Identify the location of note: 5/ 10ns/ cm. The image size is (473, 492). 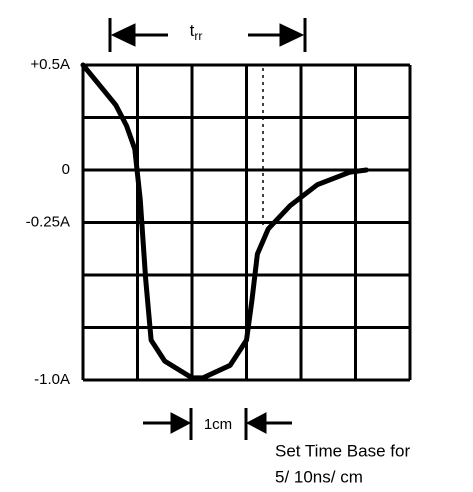
(319, 476).